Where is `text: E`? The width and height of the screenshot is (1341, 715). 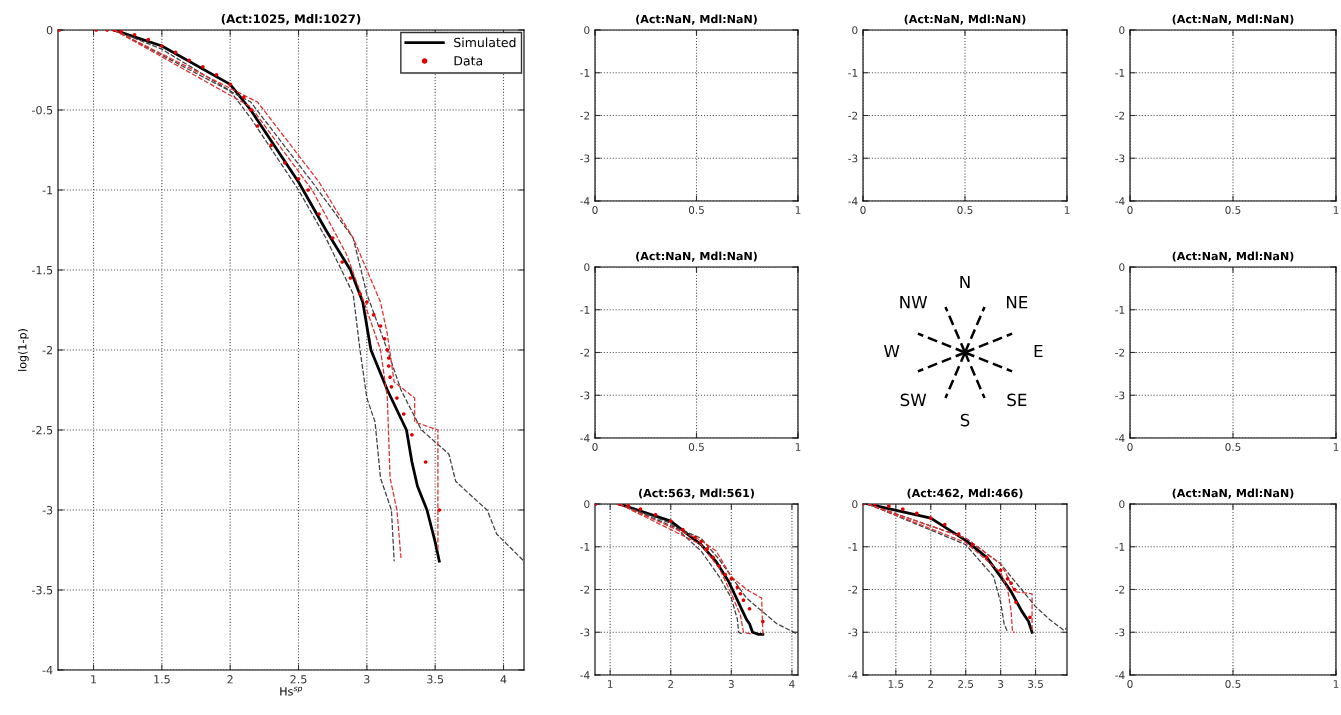
text: E is located at coordinates (1038, 351).